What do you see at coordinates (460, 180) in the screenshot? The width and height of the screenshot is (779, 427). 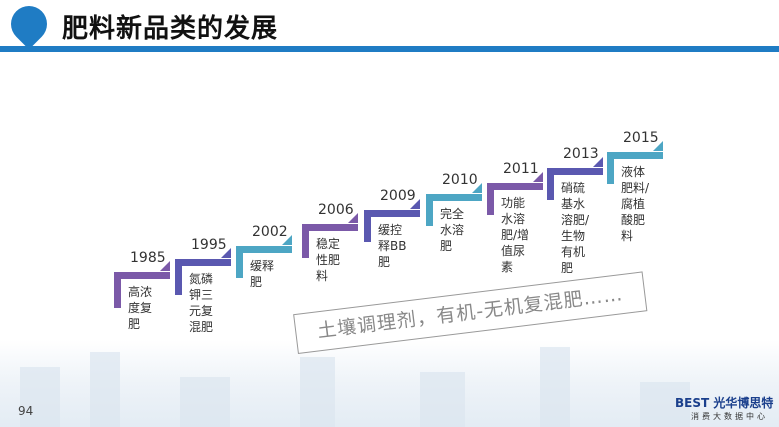 I see `step-year: 2010` at bounding box center [460, 180].